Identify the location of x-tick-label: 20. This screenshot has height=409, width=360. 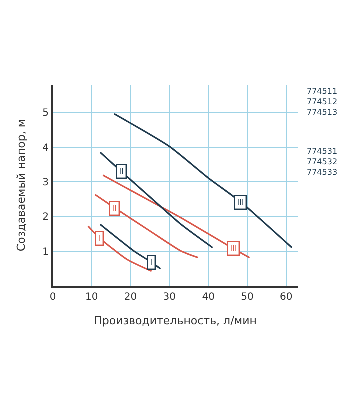
(131, 297).